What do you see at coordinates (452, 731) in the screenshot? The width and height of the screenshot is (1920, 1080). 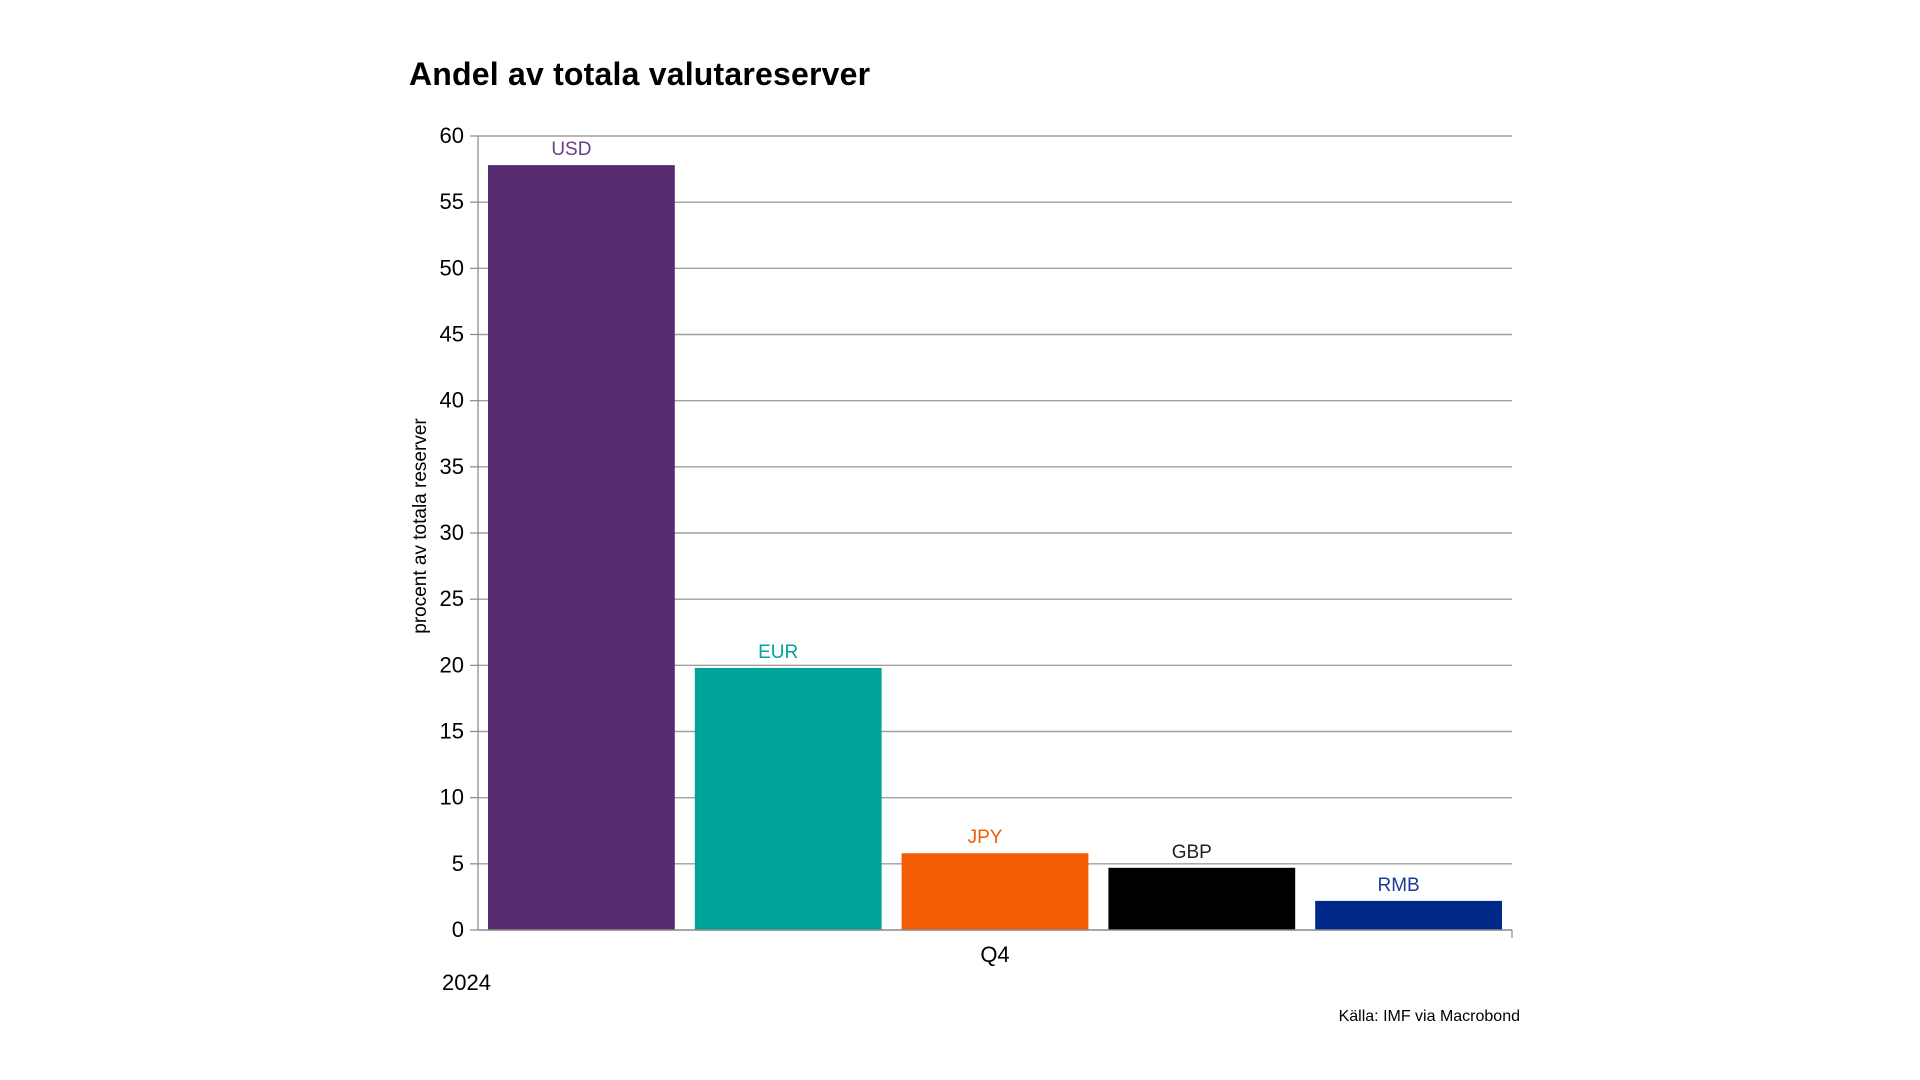 I see `y-tick-label: 15` at bounding box center [452, 731].